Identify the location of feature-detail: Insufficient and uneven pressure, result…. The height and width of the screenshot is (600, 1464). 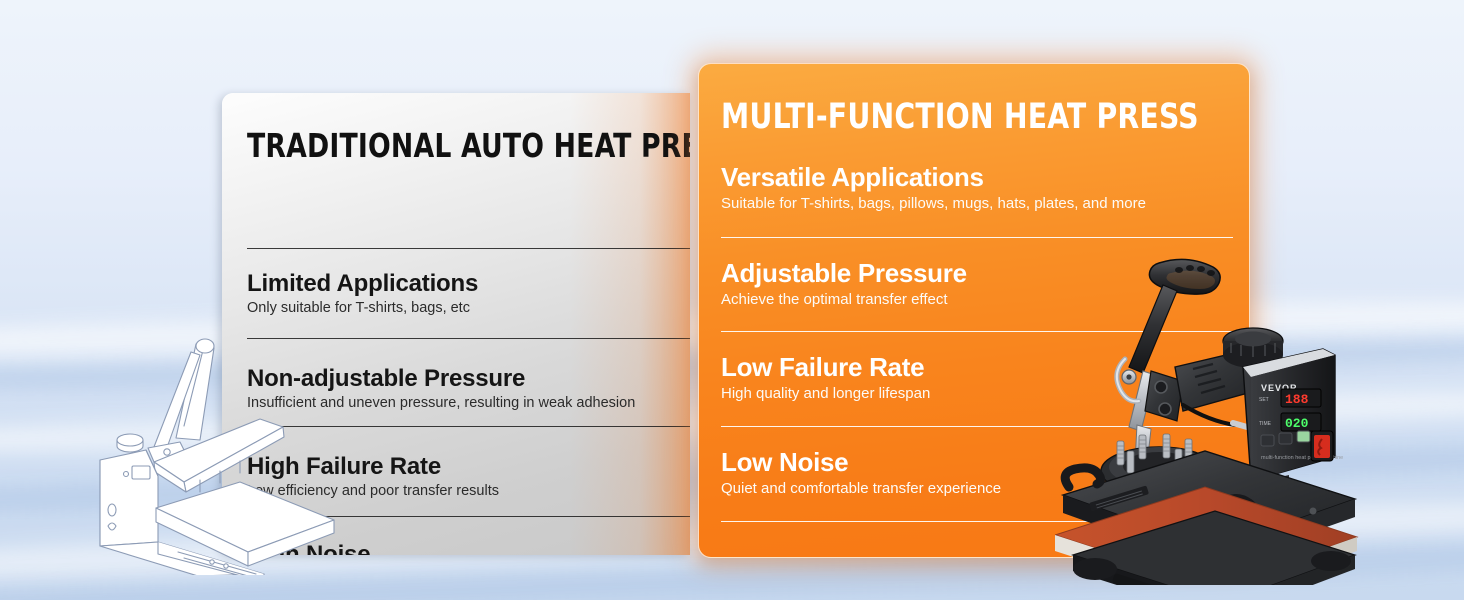
(441, 403).